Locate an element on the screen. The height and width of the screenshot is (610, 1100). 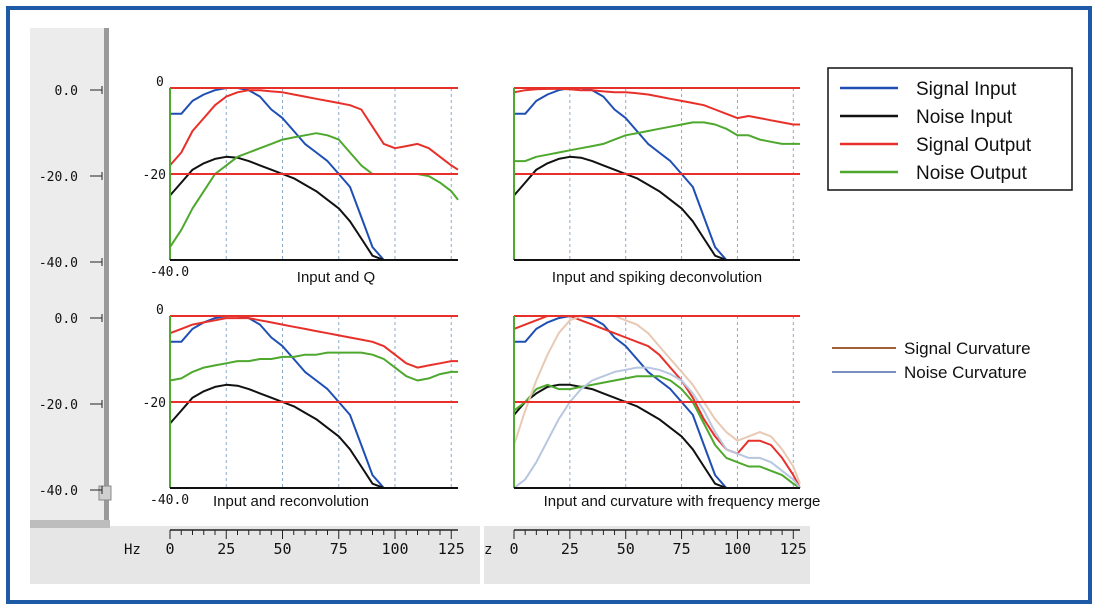
x-axis-panel-right is located at coordinates (647, 555).